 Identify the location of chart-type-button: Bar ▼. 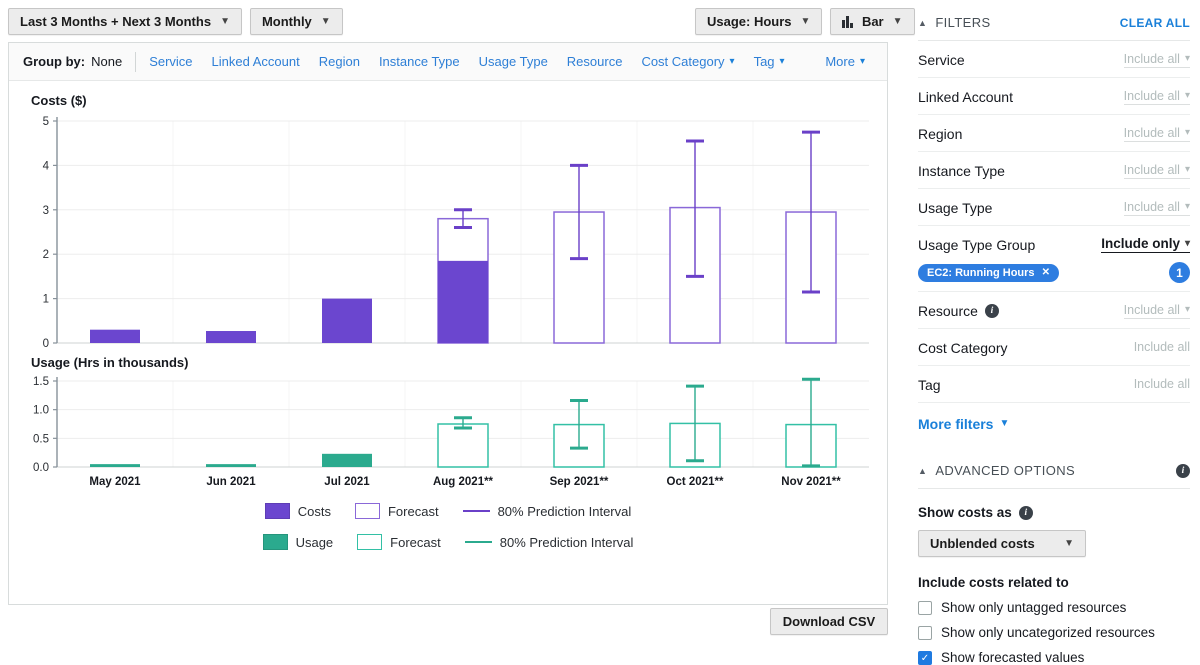
(872, 21).